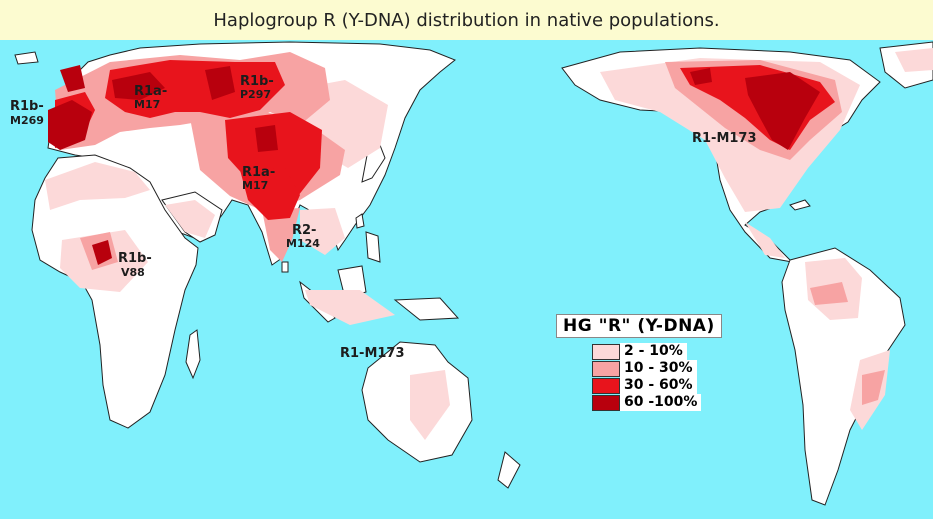  I want to click on zone-1-australia, so click(430, 405).